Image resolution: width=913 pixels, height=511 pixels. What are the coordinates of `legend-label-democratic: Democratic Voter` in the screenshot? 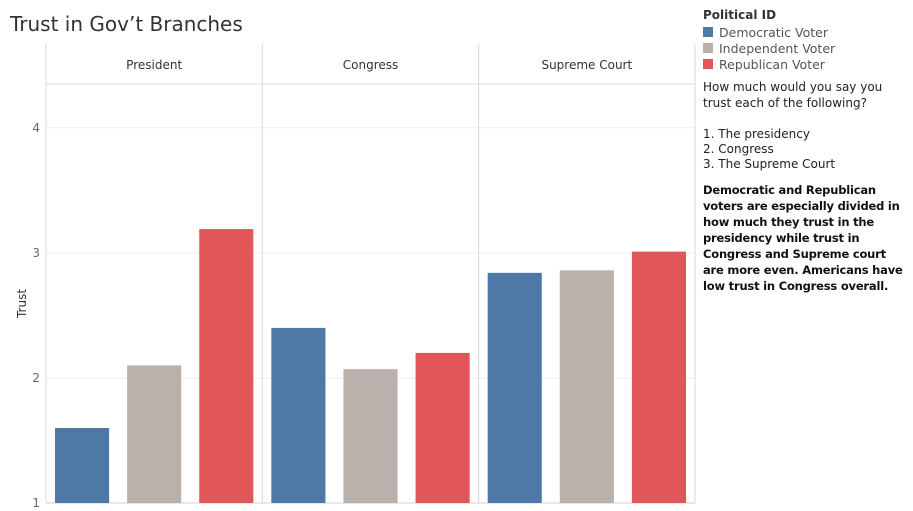 It's located at (773, 32).